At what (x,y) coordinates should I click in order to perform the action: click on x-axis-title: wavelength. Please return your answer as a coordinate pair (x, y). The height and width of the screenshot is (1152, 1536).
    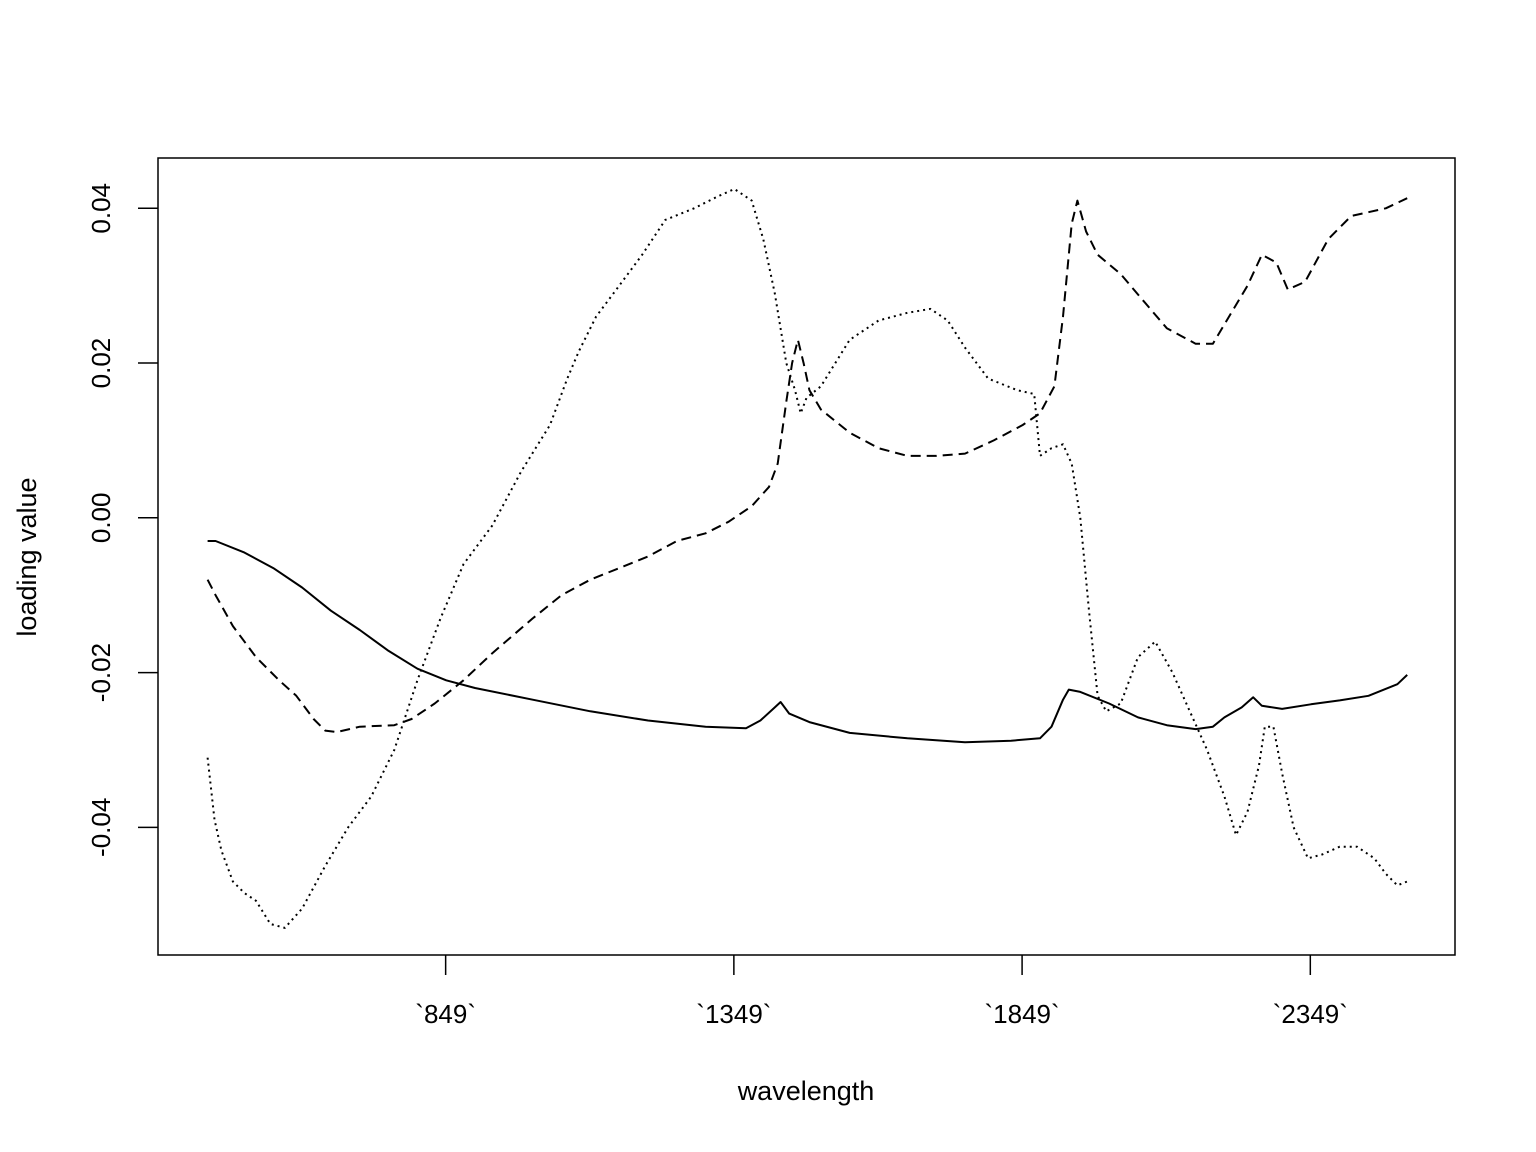
    Looking at the image, I should click on (806, 1091).